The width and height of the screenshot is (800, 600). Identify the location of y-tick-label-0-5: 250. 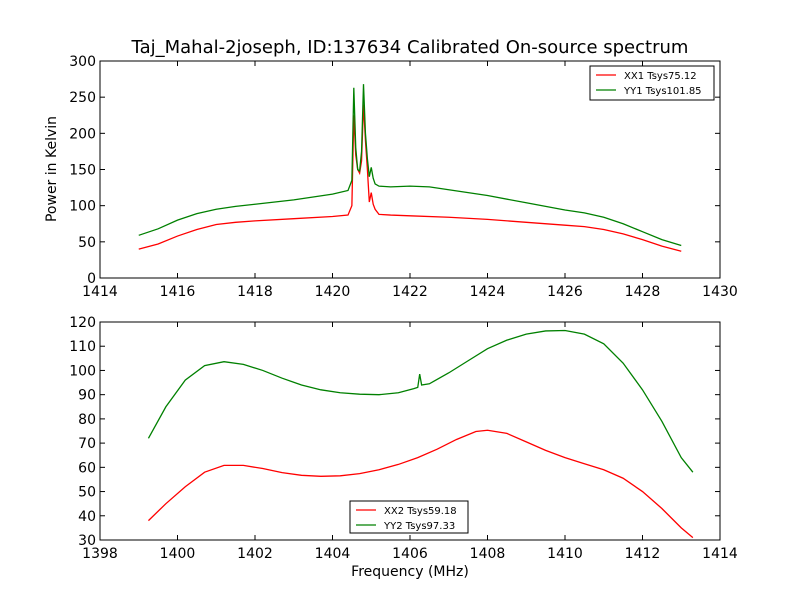
(82, 98).